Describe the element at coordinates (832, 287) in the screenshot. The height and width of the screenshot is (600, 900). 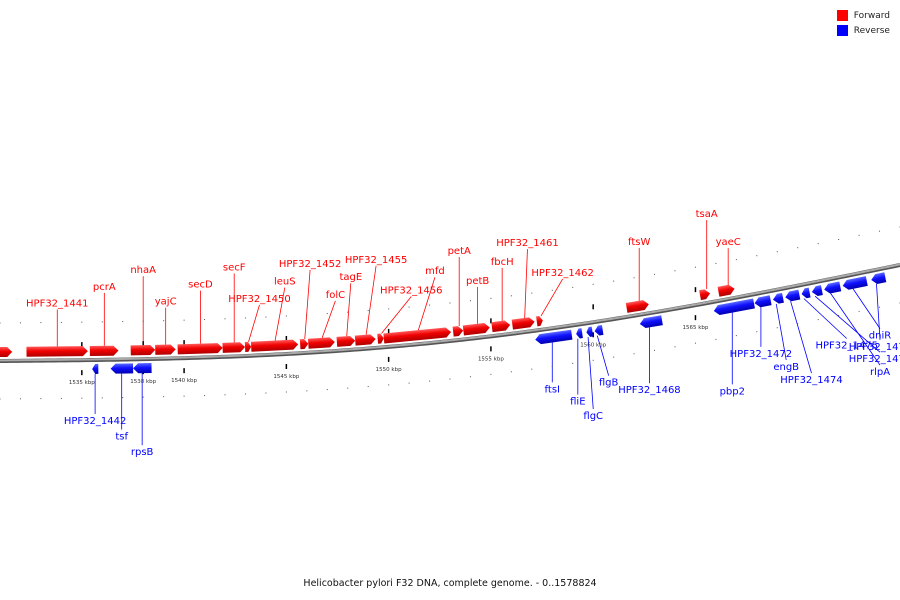
I see `gene-rlpa` at that location.